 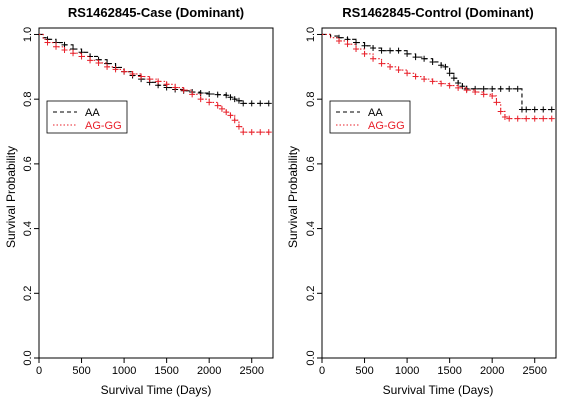 I want to click on panel-control-x-axis-label: Survival Time (Days), so click(x=438, y=390).